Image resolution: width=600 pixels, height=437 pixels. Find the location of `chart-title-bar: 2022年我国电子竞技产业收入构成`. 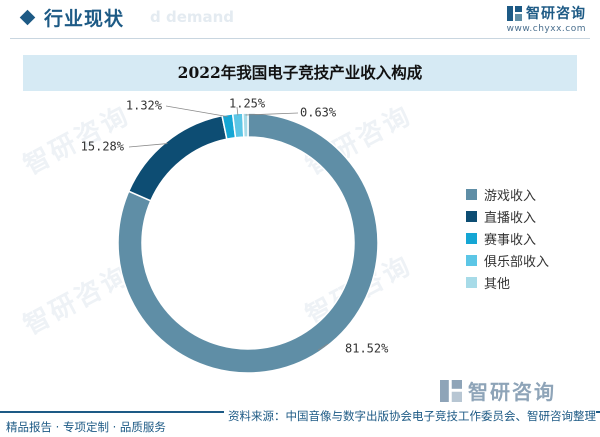

chart-title-bar: 2022年我国电子竞技产业收入构成 is located at coordinates (300, 73).